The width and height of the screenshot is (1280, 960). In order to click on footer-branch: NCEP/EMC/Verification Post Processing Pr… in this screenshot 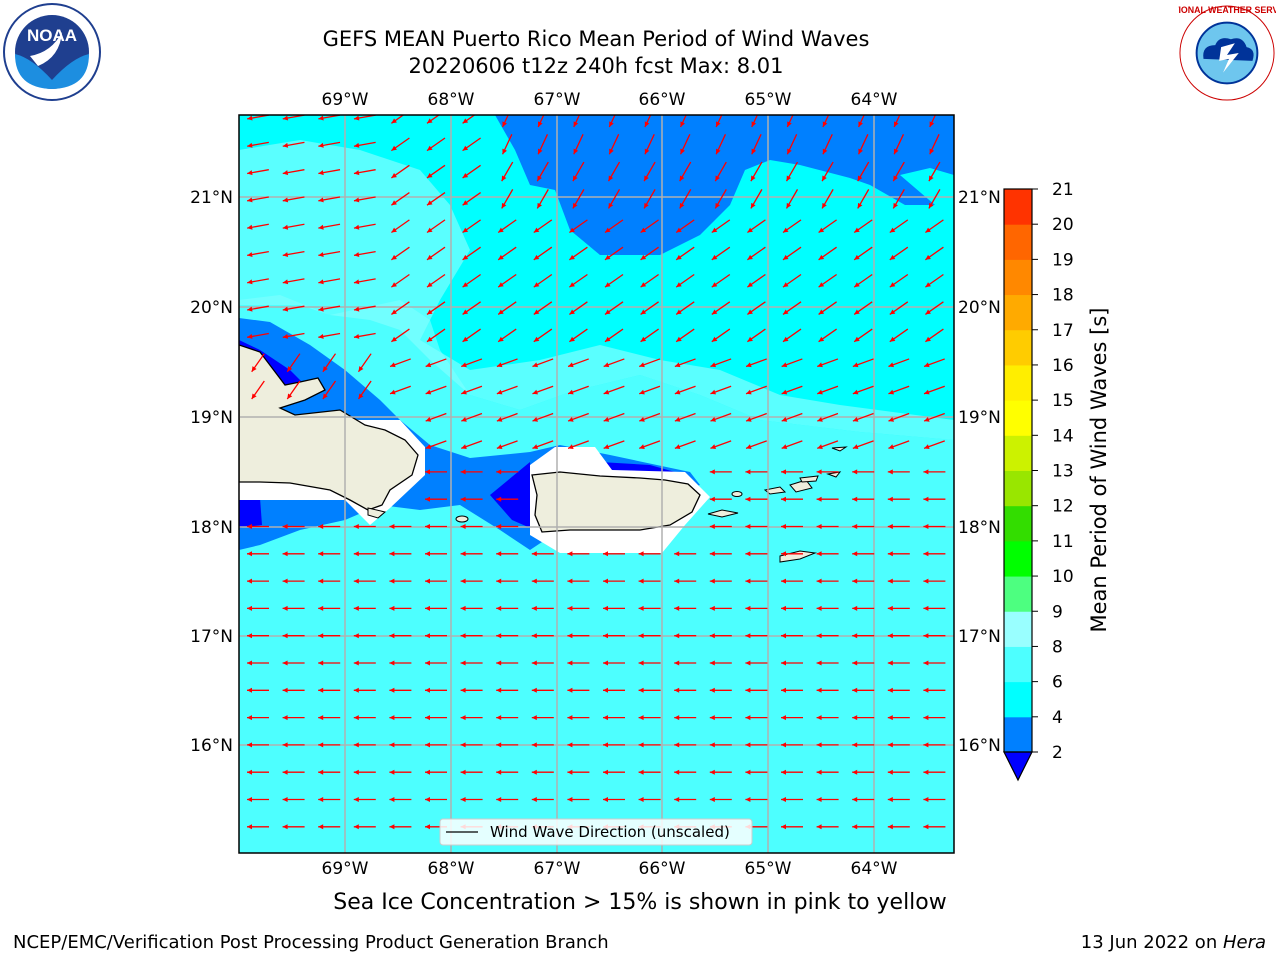, I will do `click(311, 942)`.